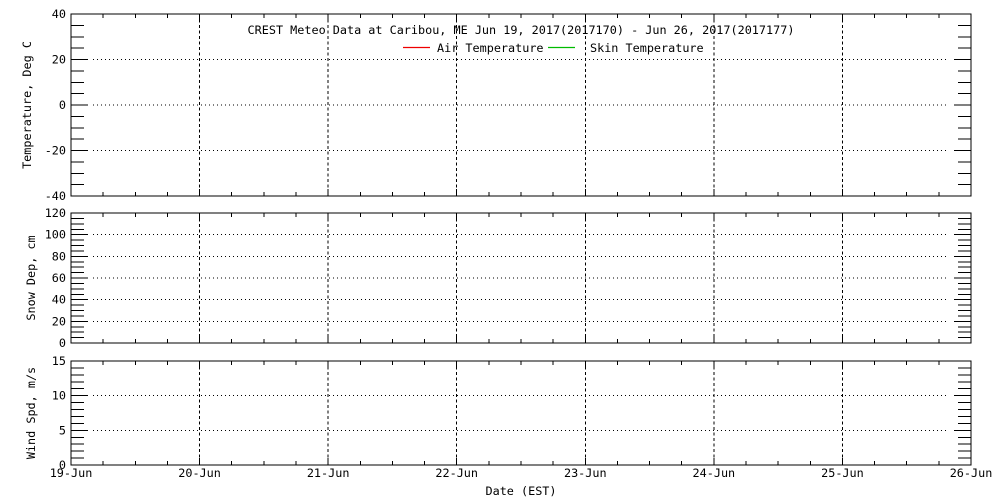  I want to click on y-tick-label: 15, so click(59, 361).